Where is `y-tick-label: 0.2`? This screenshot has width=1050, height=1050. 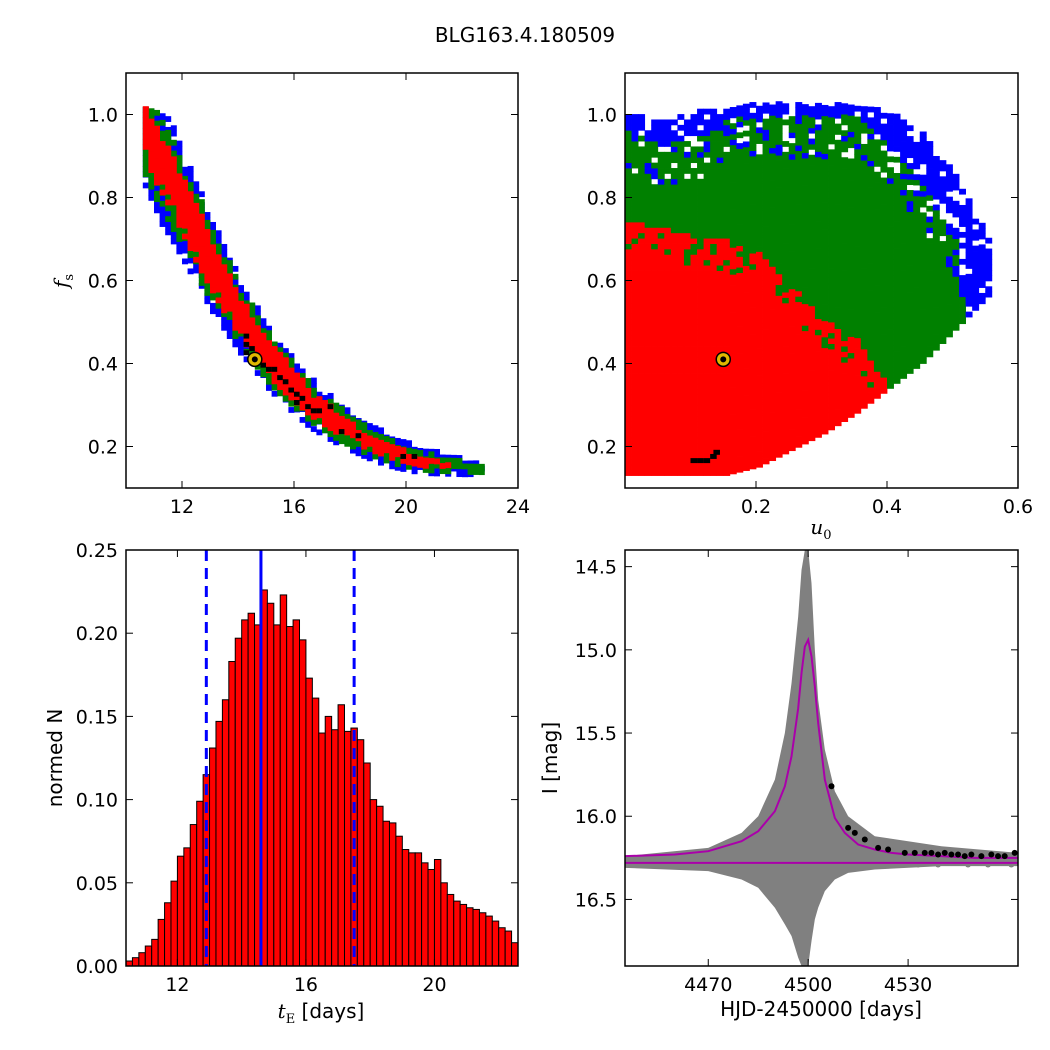 y-tick-label: 0.2 is located at coordinates (103, 448).